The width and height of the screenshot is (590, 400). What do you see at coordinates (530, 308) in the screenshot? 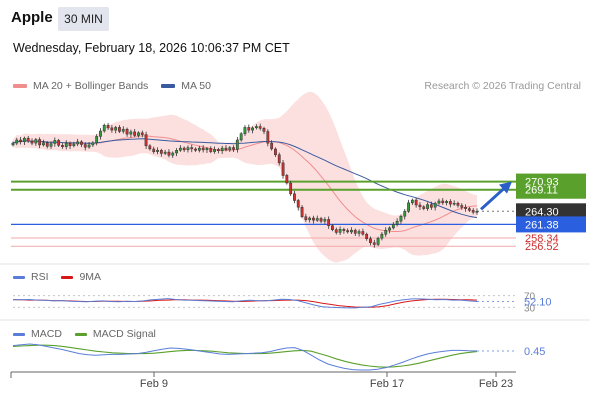
I see `rsi-level-label: 30` at bounding box center [530, 308].